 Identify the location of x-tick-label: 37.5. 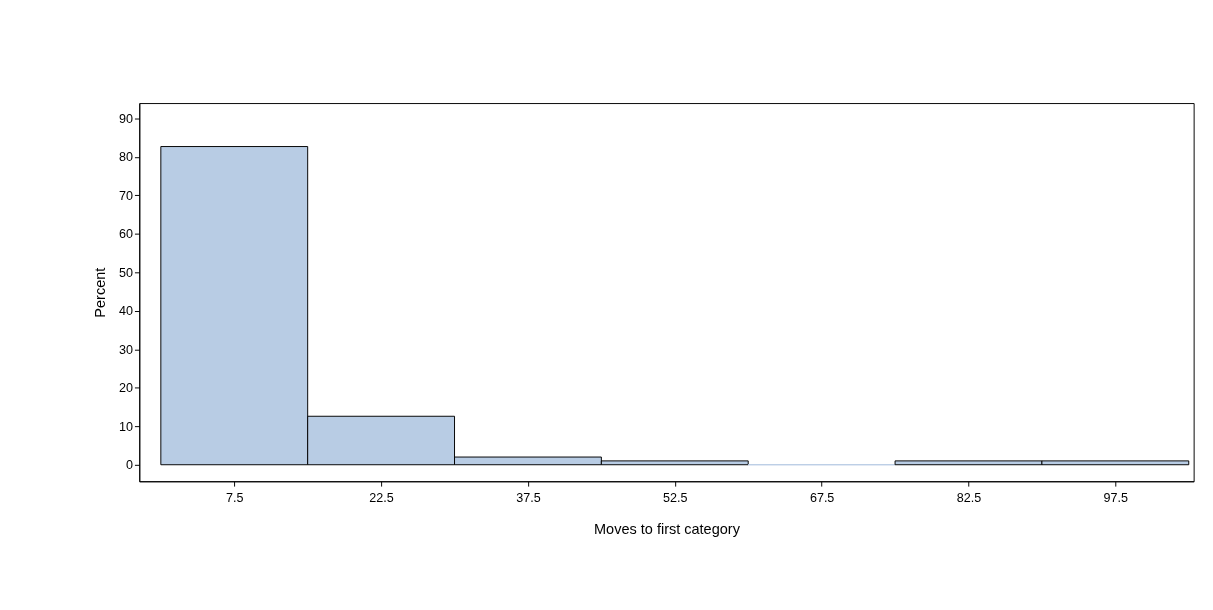
(528, 498).